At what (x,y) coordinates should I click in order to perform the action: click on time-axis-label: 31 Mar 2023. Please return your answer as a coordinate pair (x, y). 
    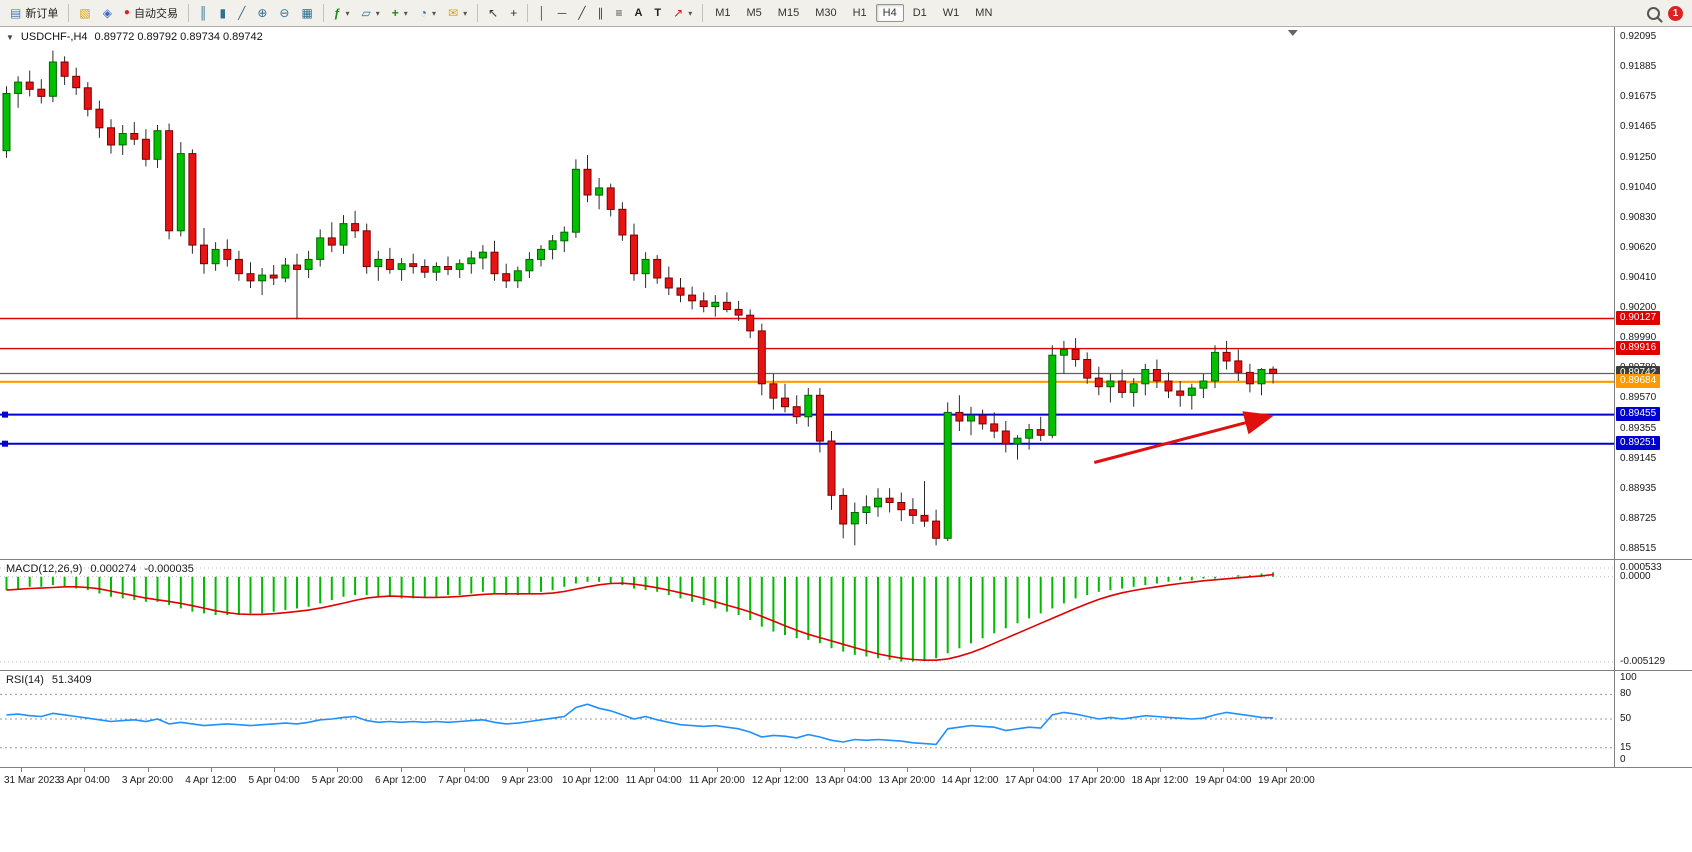
    Looking at the image, I should click on (32, 780).